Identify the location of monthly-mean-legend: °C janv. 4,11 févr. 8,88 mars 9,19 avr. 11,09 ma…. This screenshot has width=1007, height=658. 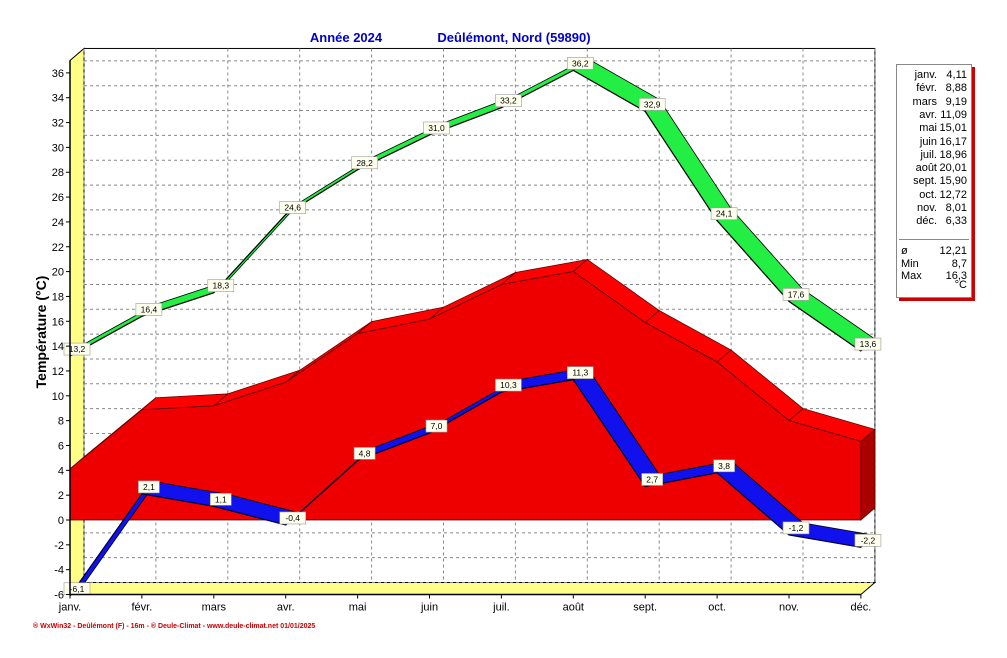
(934, 181).